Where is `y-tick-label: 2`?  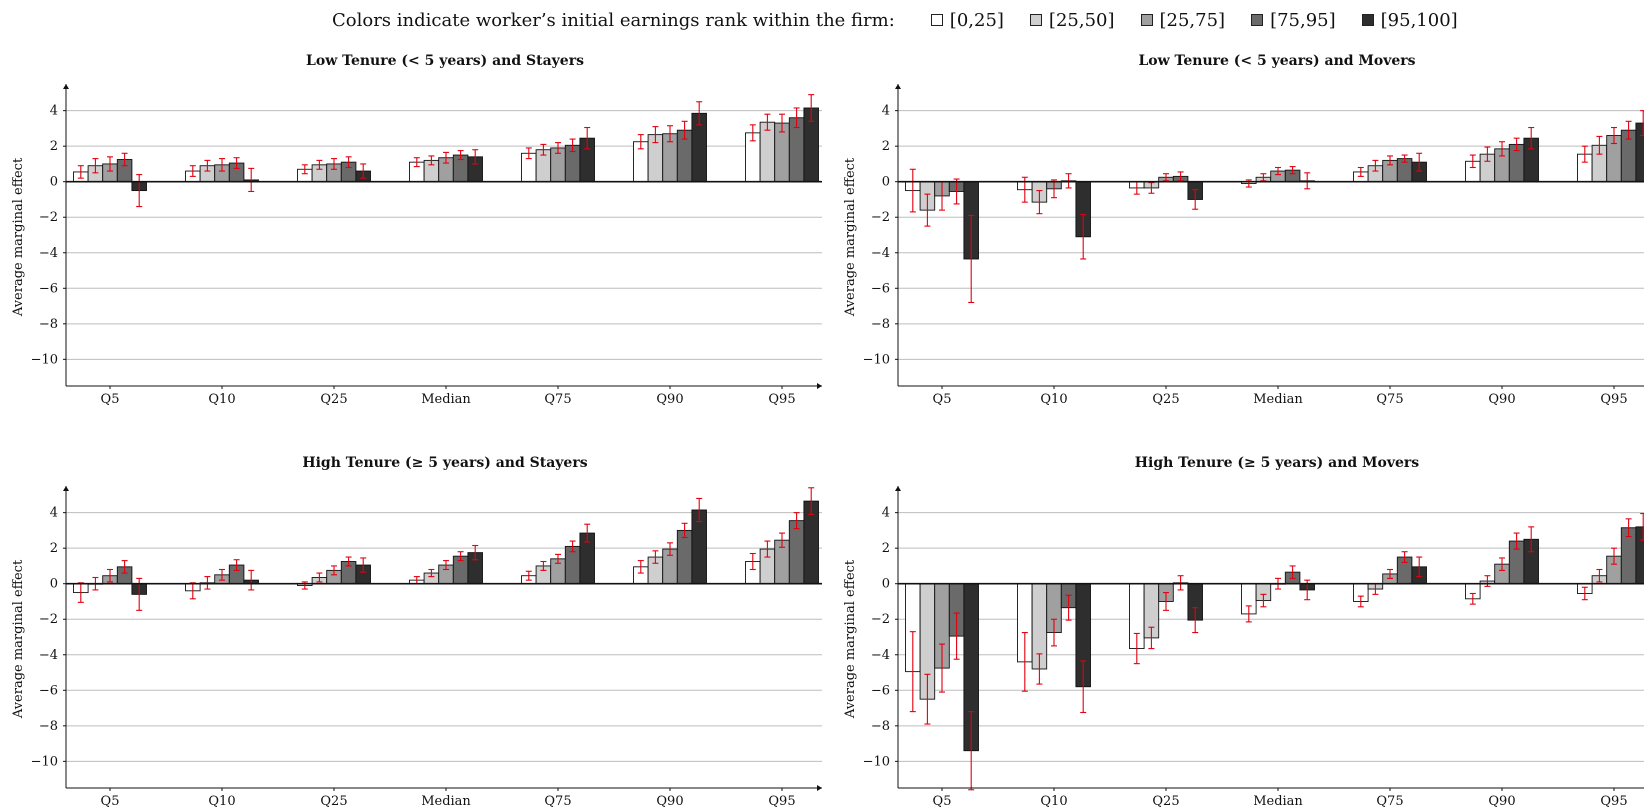
y-tick-label: 2 is located at coordinates (886, 548).